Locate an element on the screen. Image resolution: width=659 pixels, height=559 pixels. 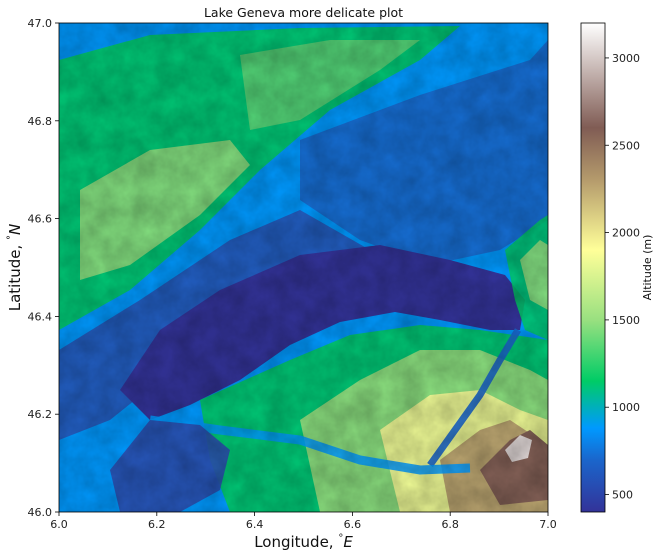
x-tick-label: 6.6 is located at coordinates (353, 524).